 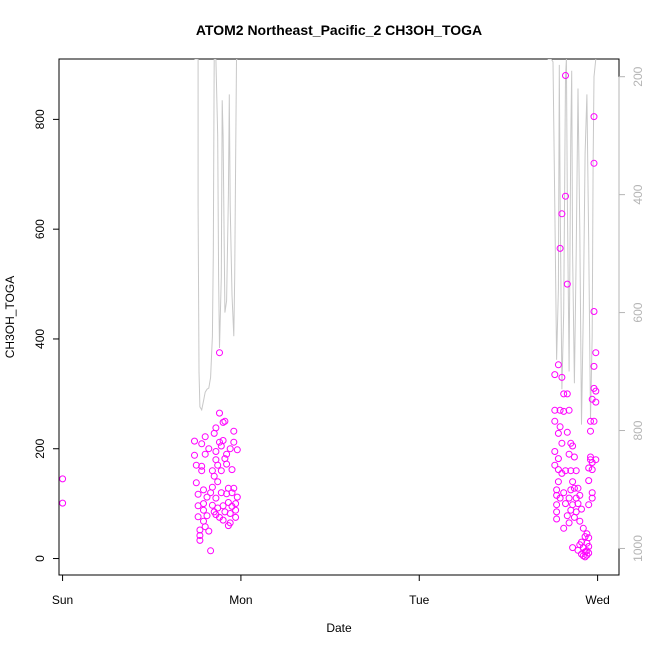 I want to click on y-axis-label: CH3OH_TOGA, so click(x=10, y=317).